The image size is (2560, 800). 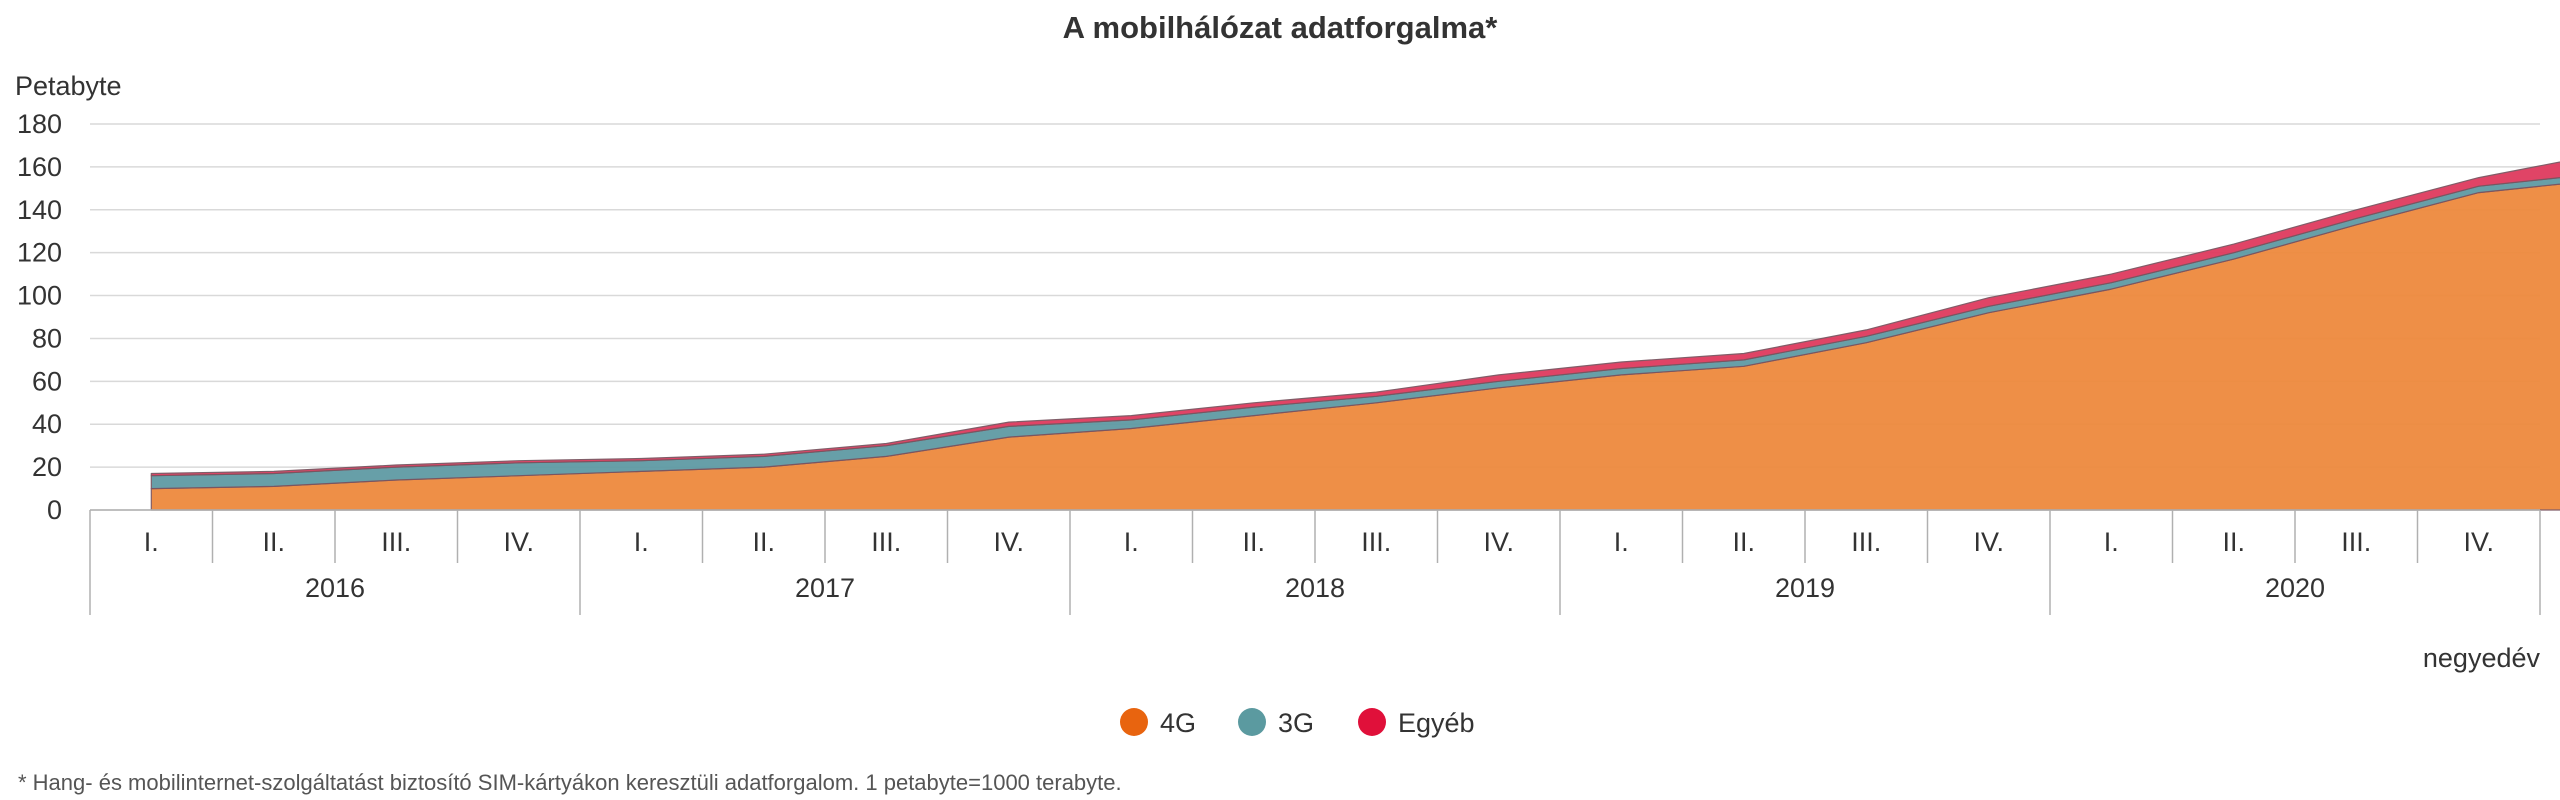 I want to click on y-tick-label: 140, so click(x=39, y=210).